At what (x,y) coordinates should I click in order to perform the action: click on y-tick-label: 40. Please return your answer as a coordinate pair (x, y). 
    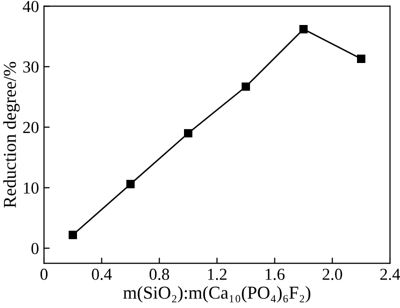
    Looking at the image, I should click on (30, 6).